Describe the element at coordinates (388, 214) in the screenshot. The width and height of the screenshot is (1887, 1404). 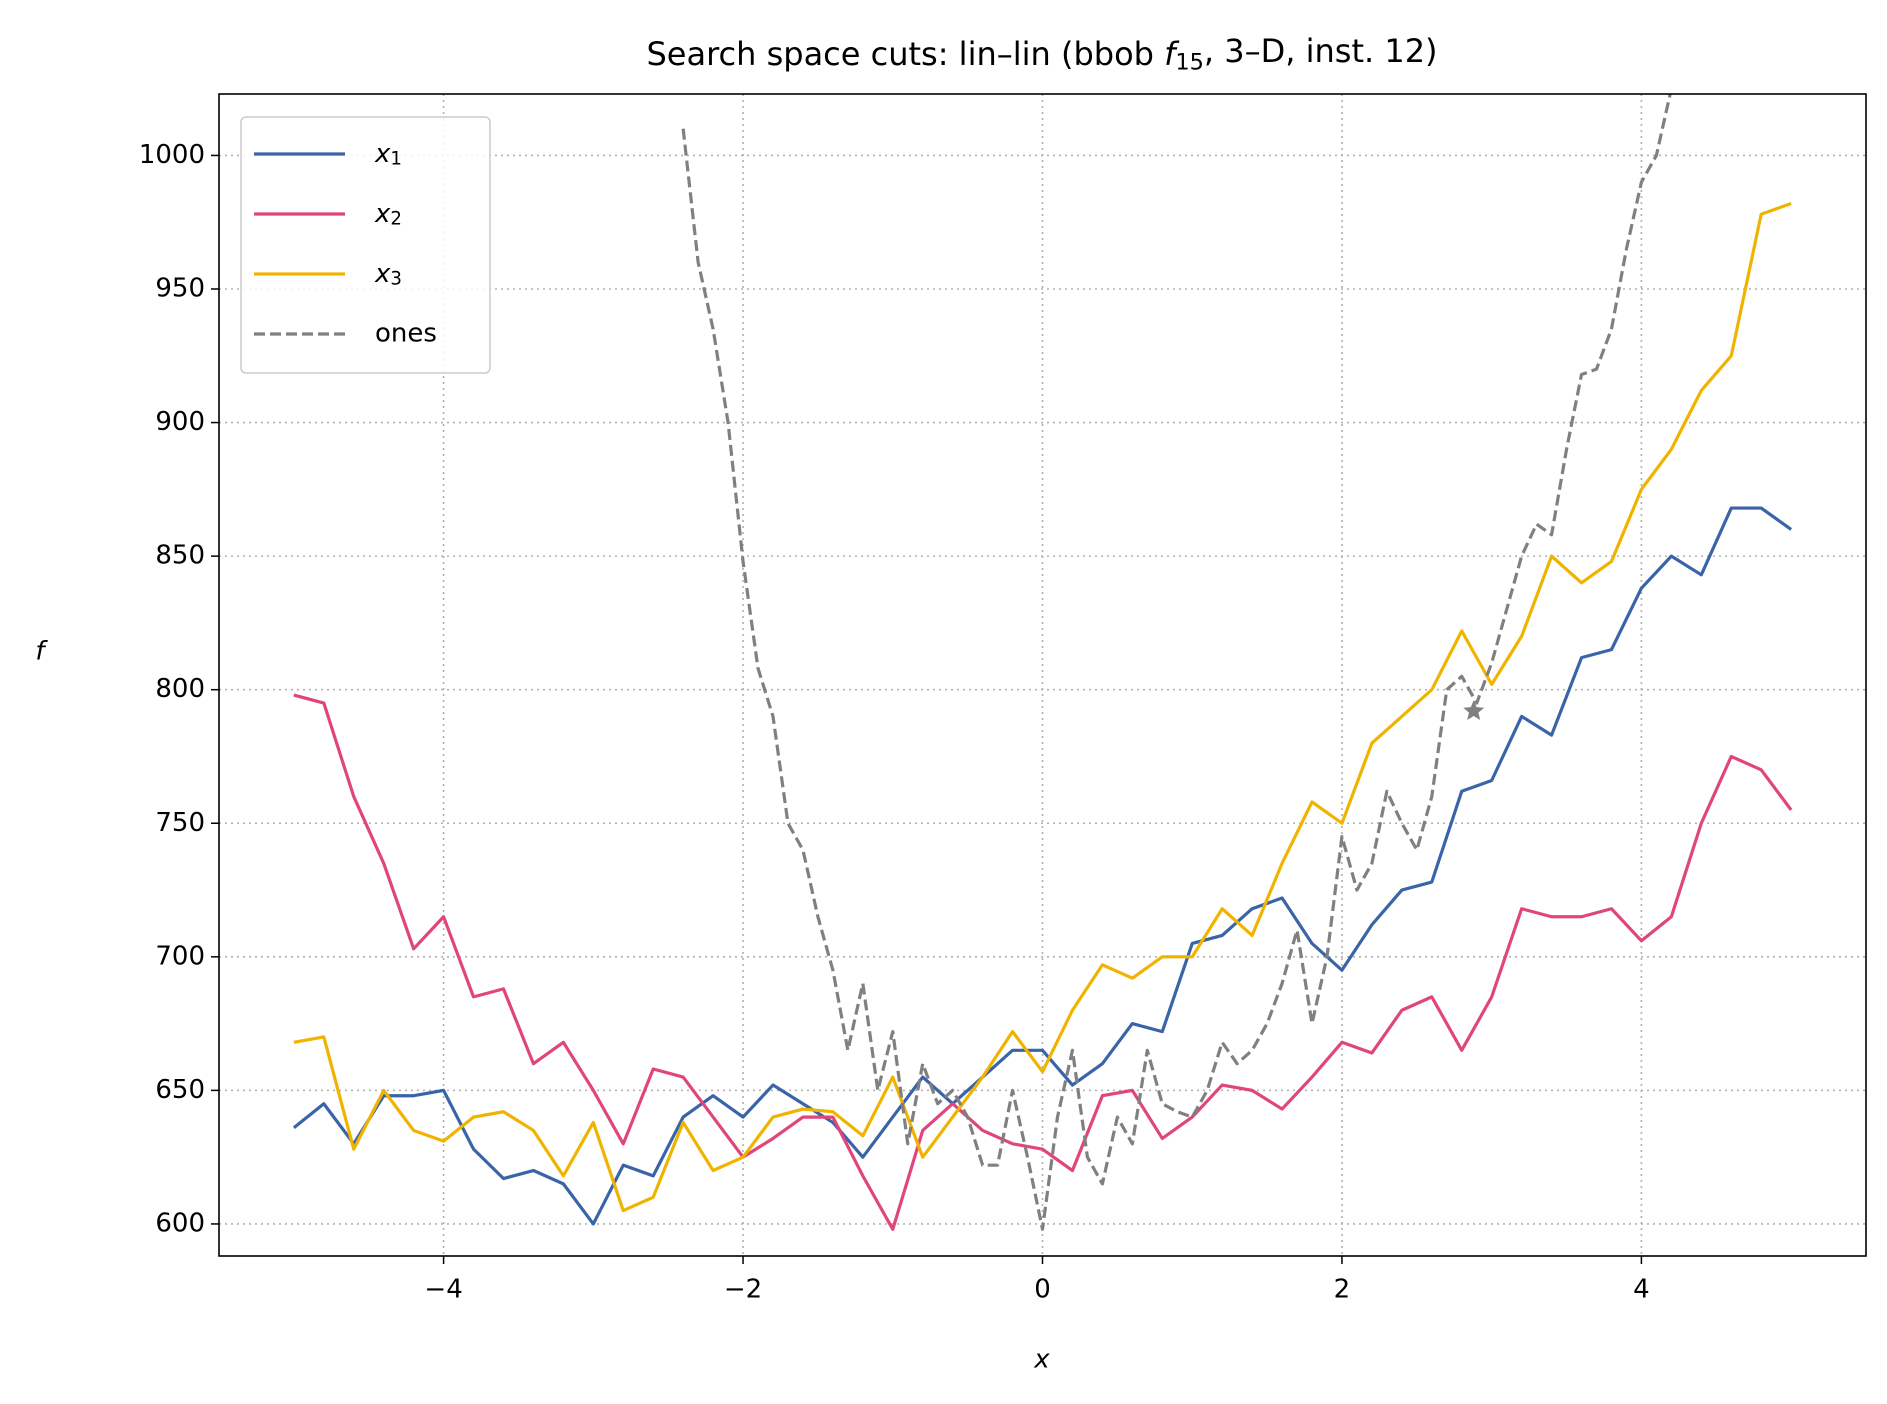
I see `legend-label: x2​` at that location.